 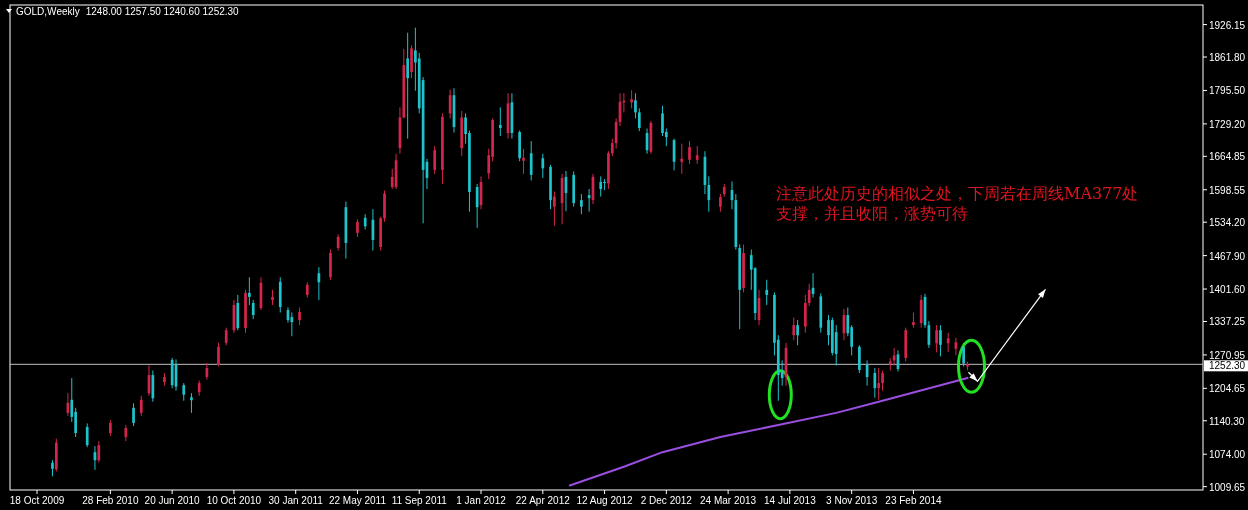 What do you see at coordinates (1227, 322) in the screenshot?
I see `y-tick-label: 1337.25` at bounding box center [1227, 322].